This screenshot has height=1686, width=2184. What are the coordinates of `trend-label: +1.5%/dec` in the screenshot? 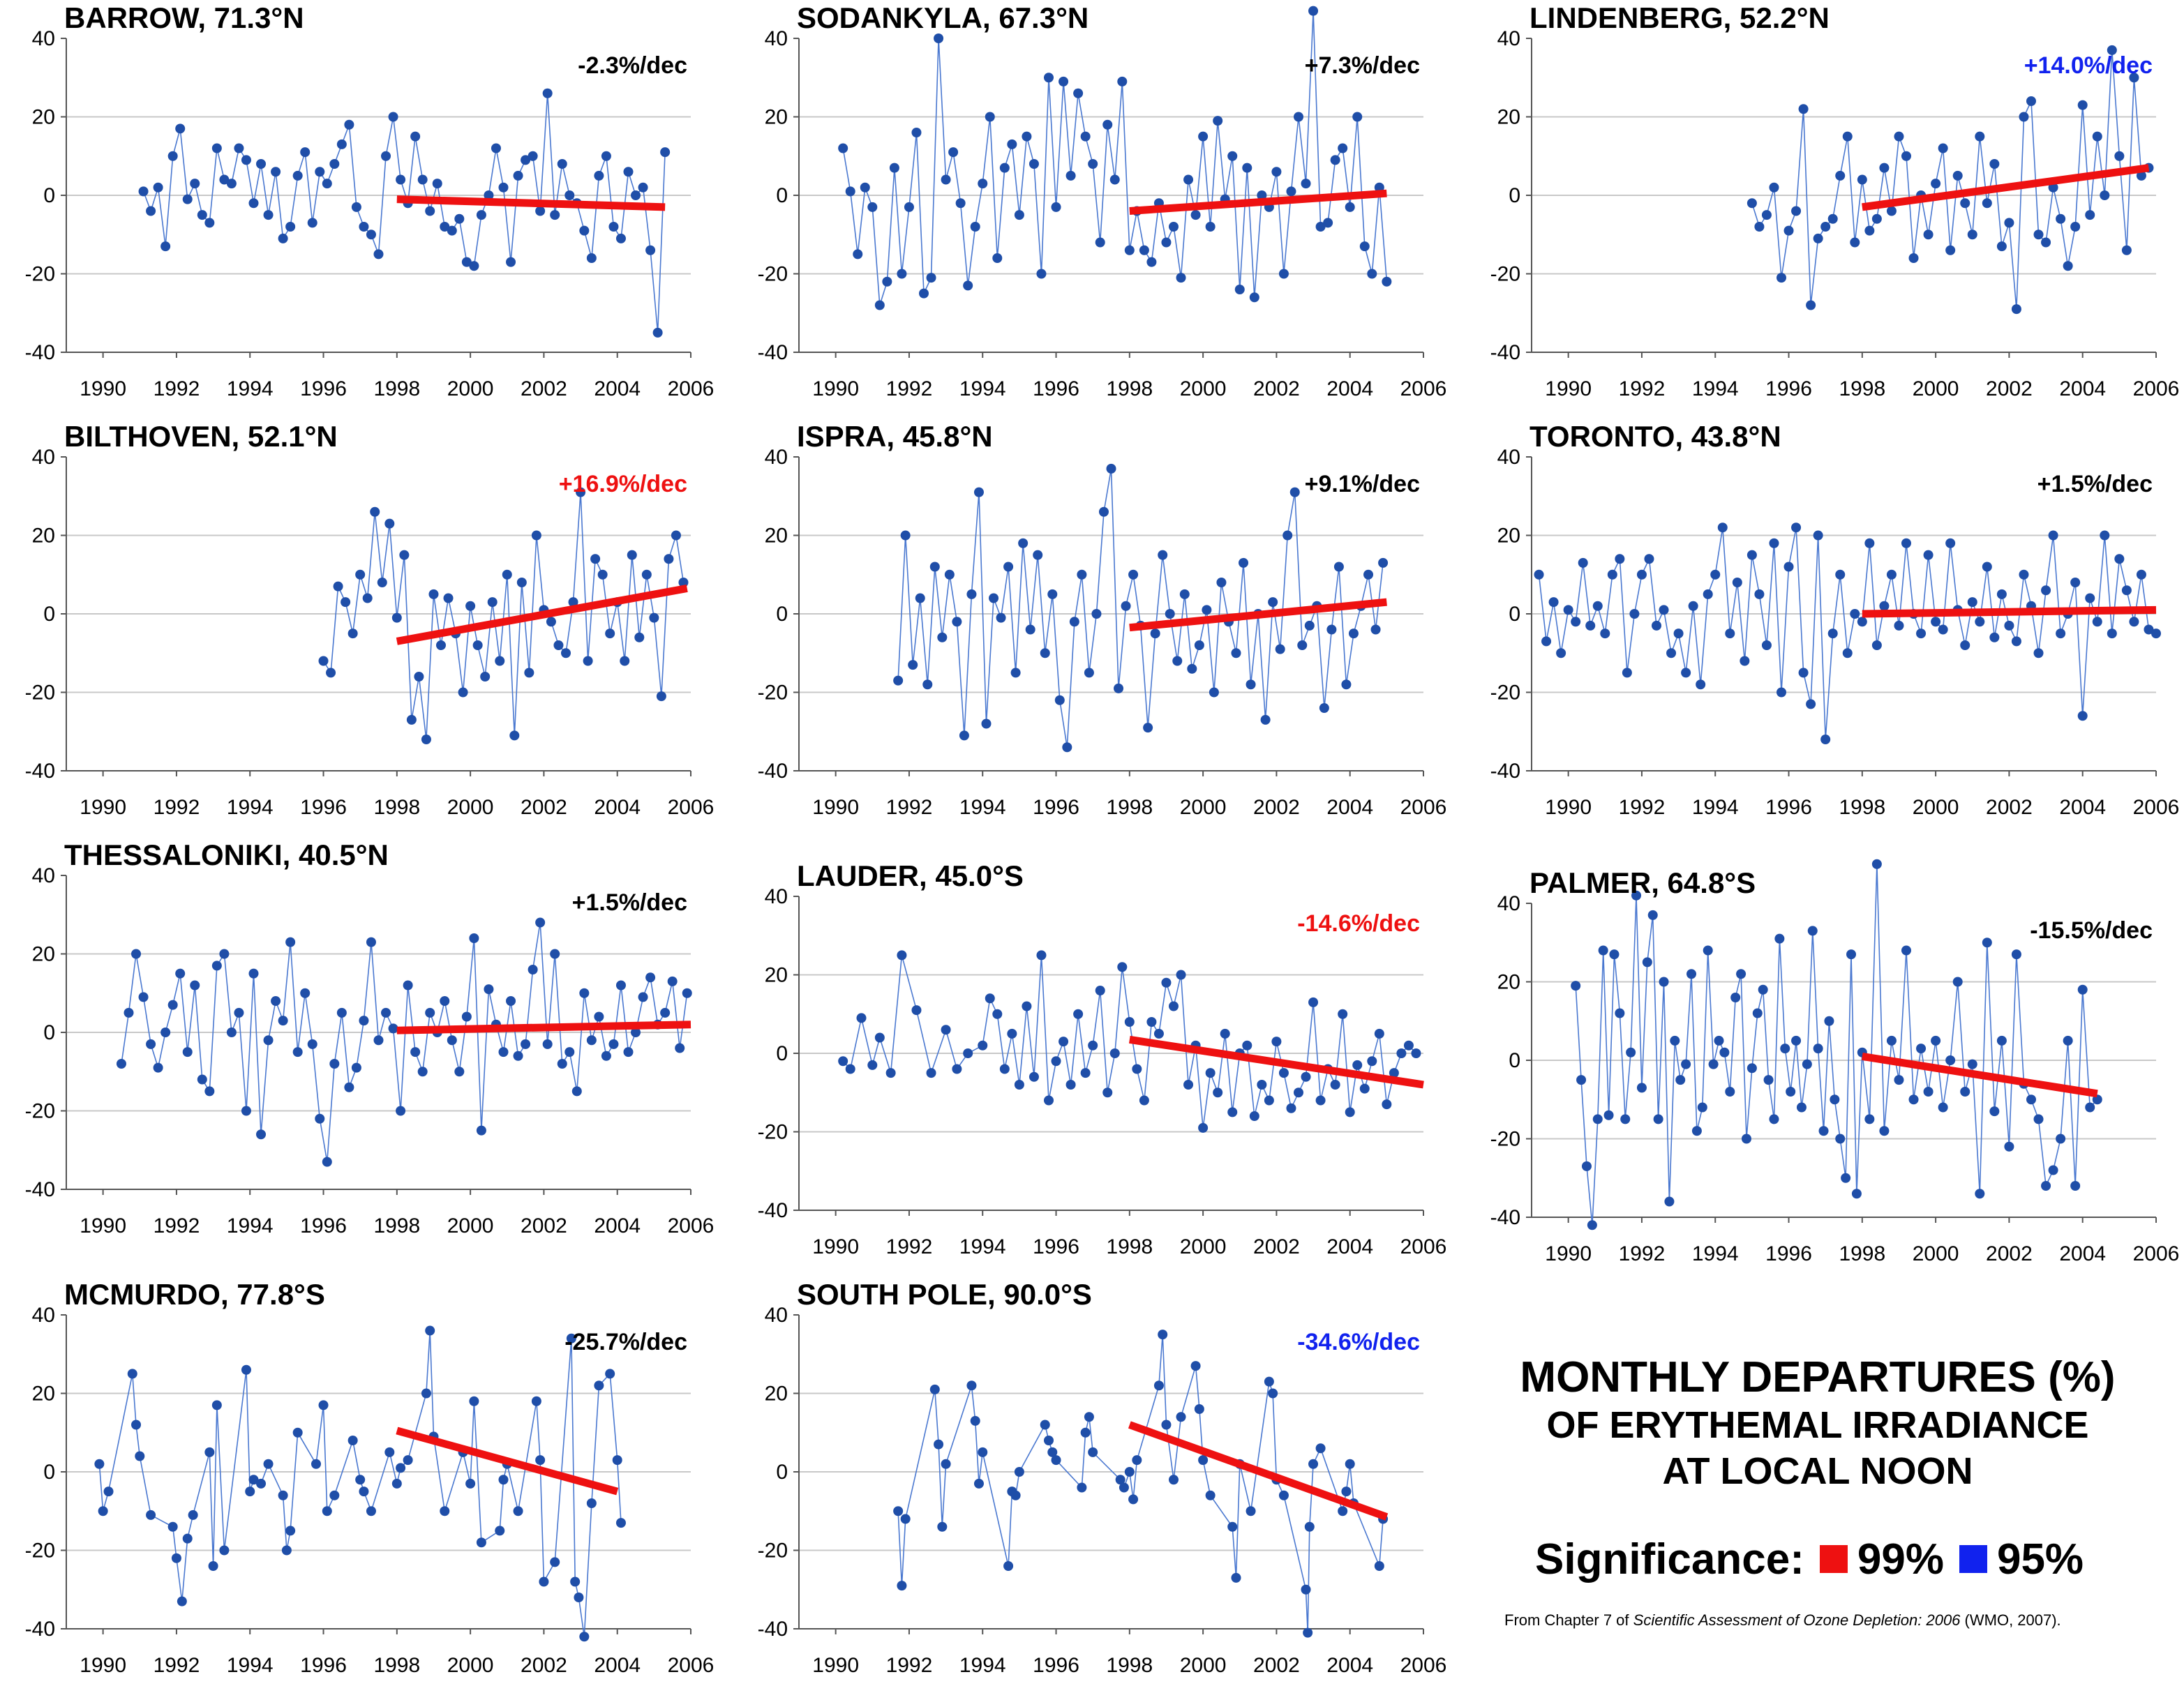 It's located at (630, 902).